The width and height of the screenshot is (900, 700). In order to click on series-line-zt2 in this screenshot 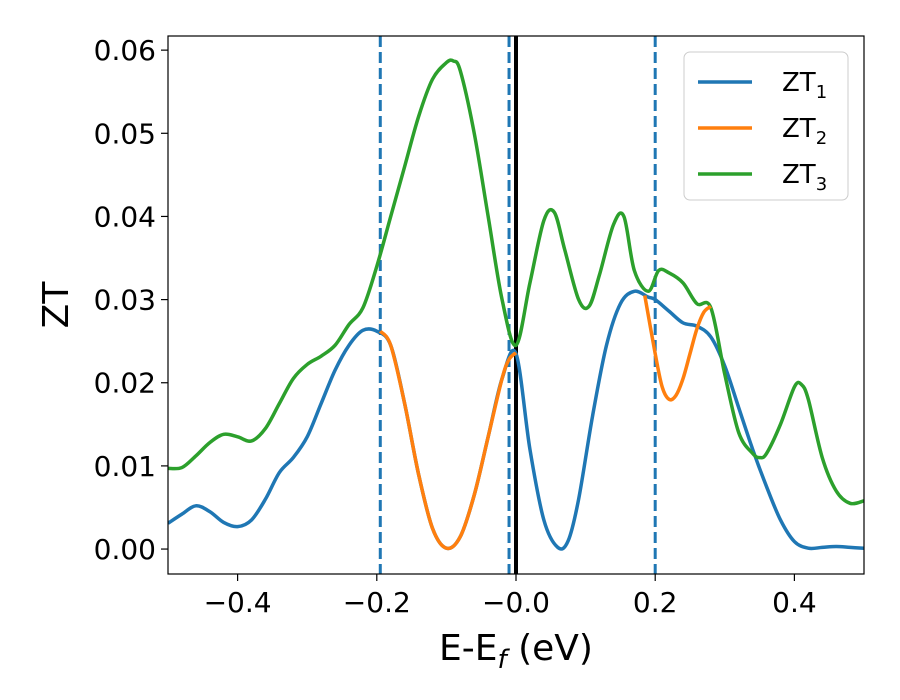, I will do `click(448, 440)`.